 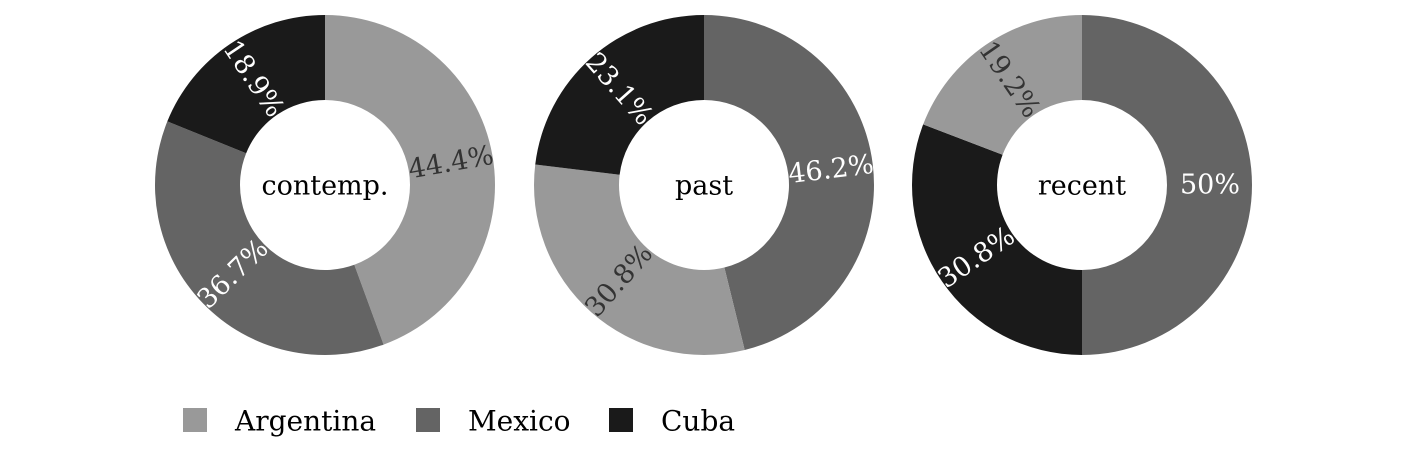 I want to click on donut-center-label: past, so click(x=704, y=186).